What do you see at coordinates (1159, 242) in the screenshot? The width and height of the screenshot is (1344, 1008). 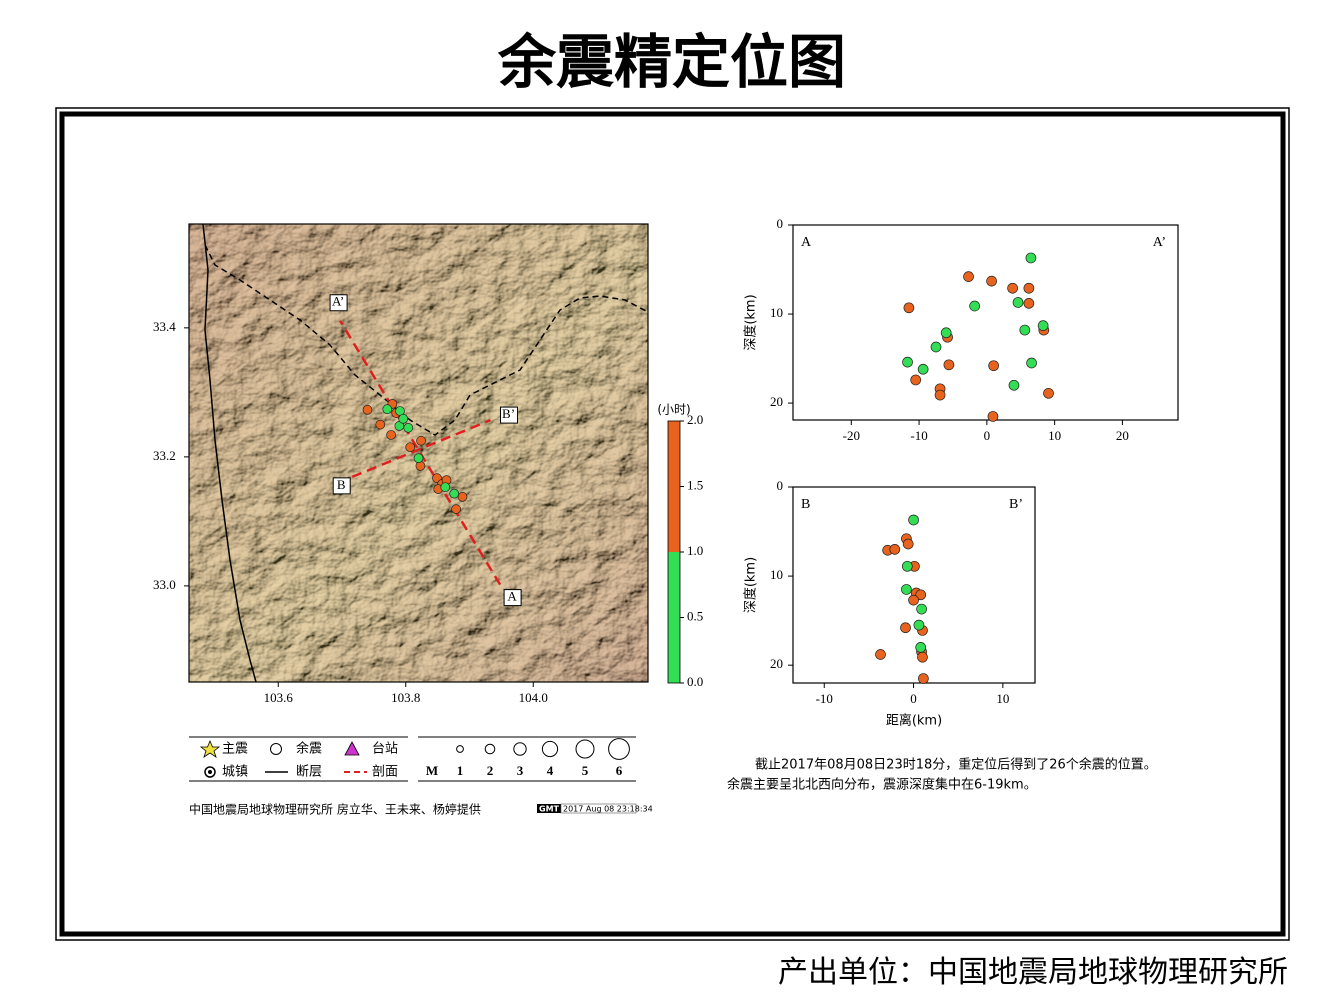 I see `corner-label: A’` at bounding box center [1159, 242].